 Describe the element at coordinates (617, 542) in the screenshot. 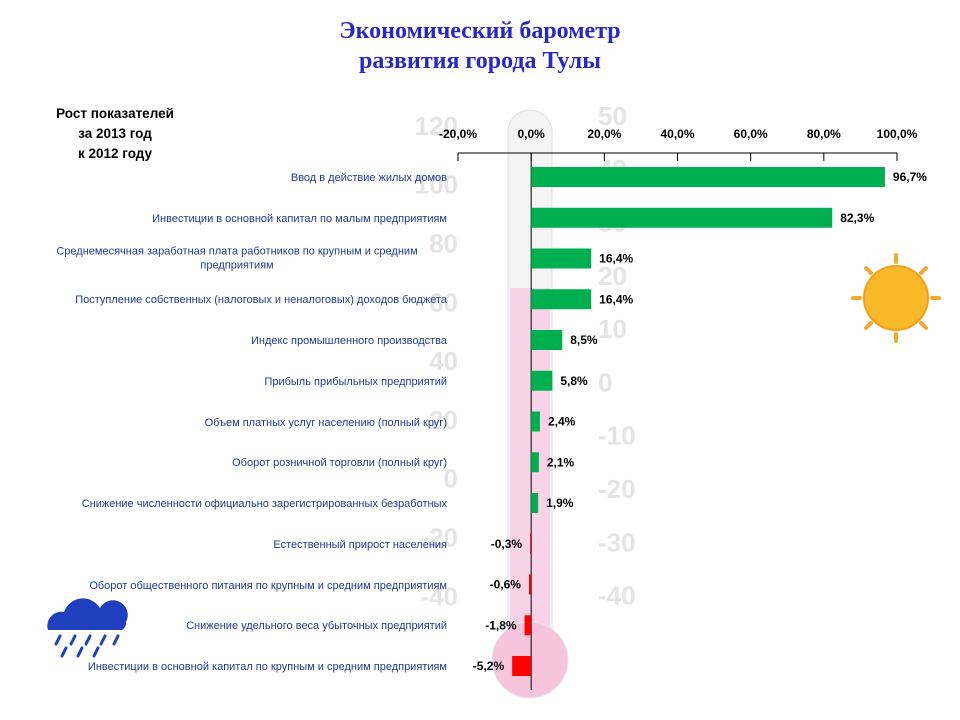

I see `thermometer-label: -30` at that location.